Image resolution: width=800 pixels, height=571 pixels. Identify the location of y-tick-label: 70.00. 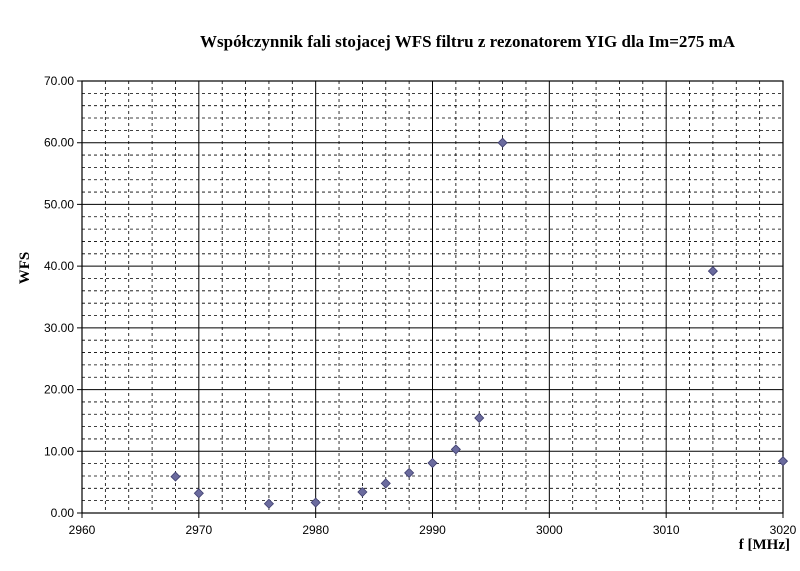
(59, 81).